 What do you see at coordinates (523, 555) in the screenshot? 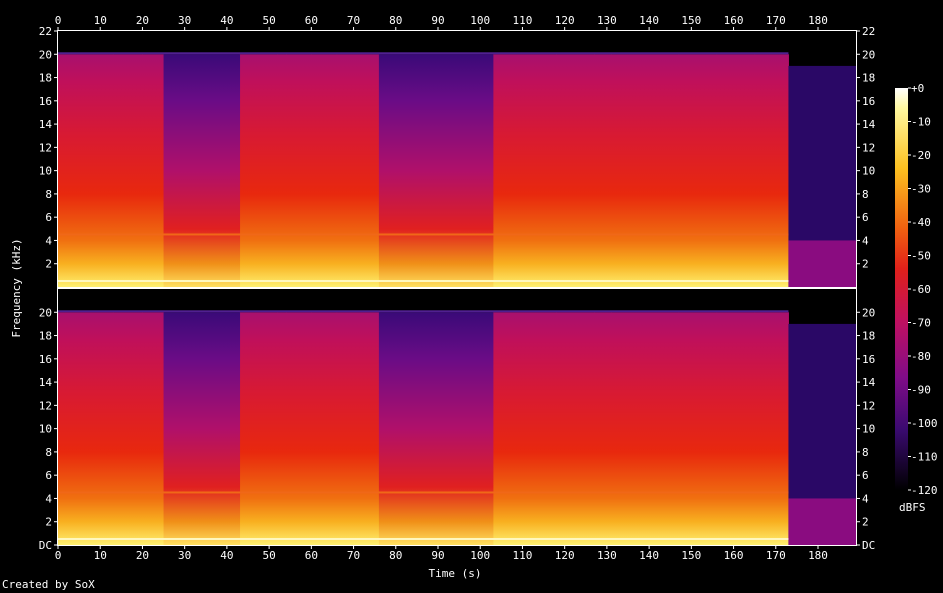
I see `x-tick-label: 110` at bounding box center [523, 555].